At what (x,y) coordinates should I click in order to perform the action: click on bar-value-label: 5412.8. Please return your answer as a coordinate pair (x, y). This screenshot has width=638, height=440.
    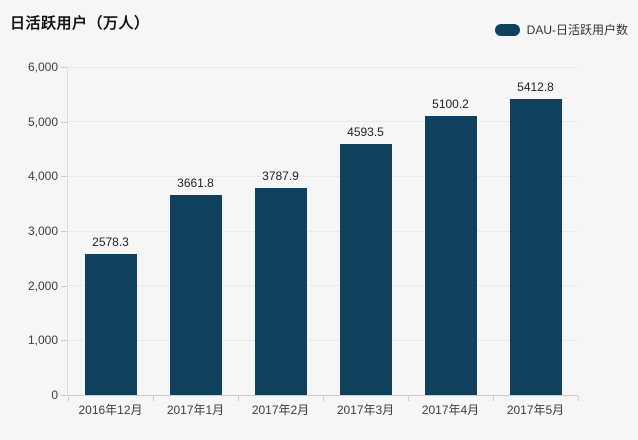
    Looking at the image, I should click on (535, 87).